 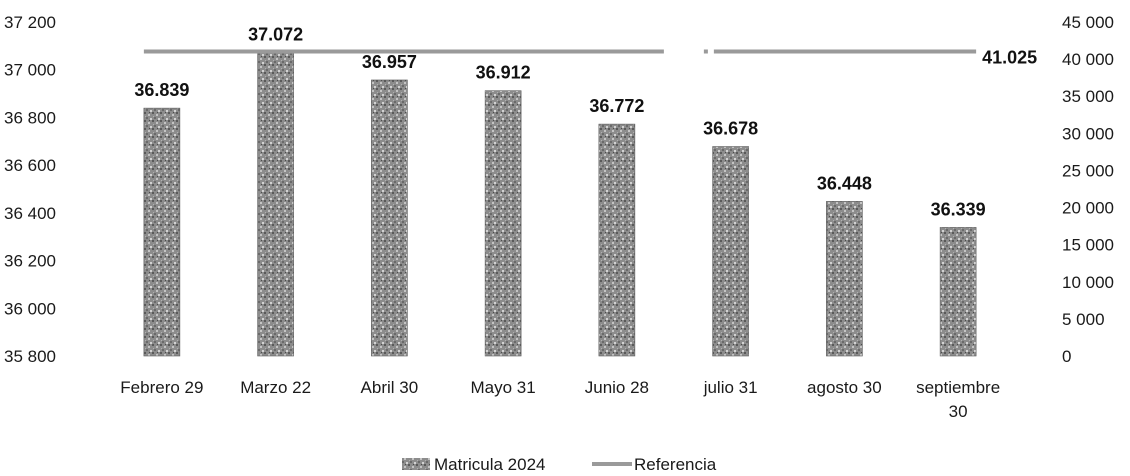 What do you see at coordinates (1088, 282) in the screenshot?
I see `right-tick-label: 10 000` at bounding box center [1088, 282].